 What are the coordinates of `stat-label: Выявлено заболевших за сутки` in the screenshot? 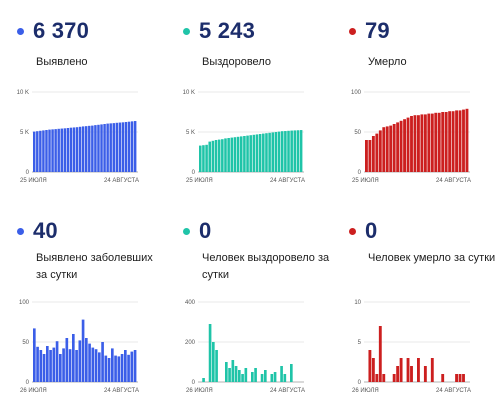 It's located at (94, 266).